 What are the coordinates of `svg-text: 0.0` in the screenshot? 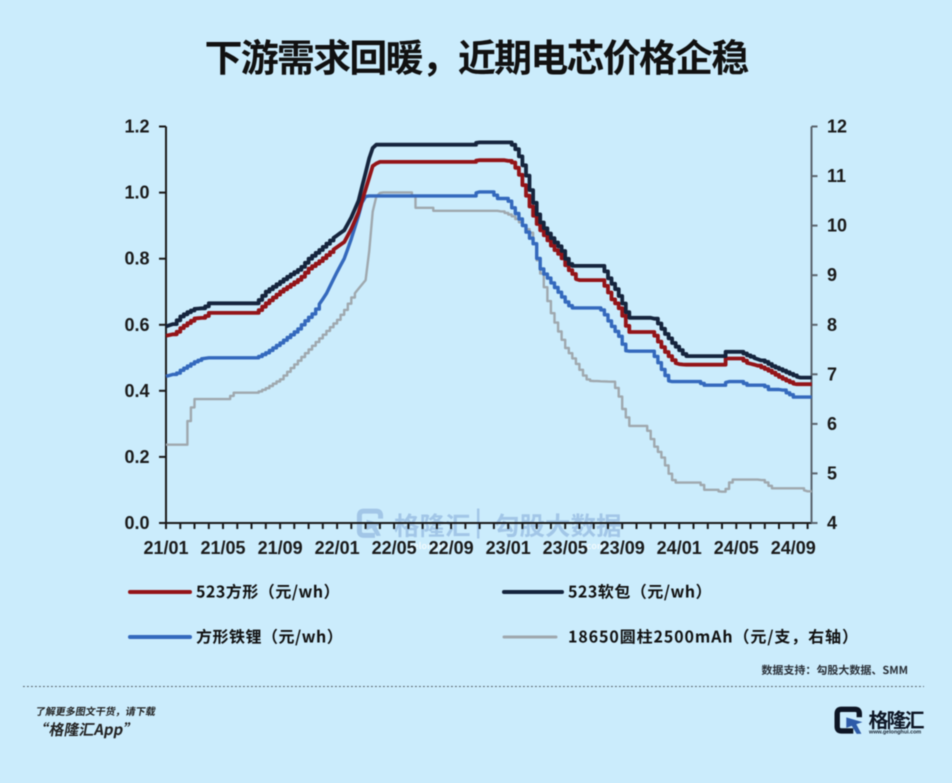 It's located at (136, 523).